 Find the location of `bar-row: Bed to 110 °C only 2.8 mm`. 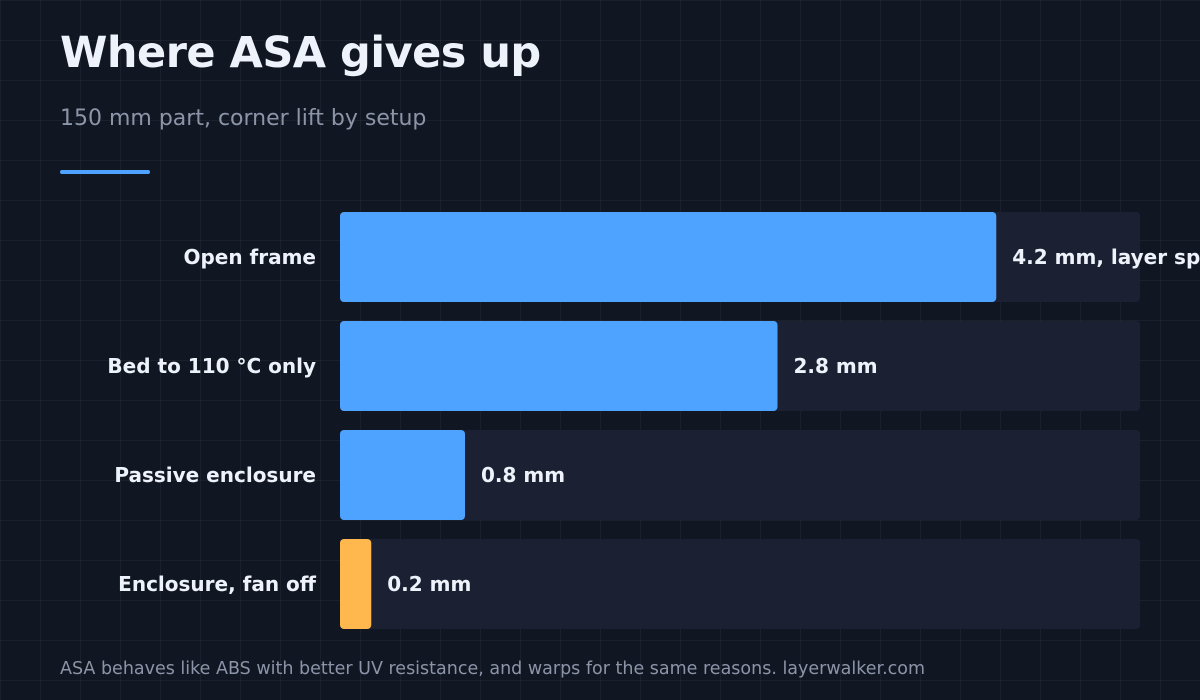

bar-row: Bed to 110 °C only 2.8 mm is located at coordinates (623, 366).